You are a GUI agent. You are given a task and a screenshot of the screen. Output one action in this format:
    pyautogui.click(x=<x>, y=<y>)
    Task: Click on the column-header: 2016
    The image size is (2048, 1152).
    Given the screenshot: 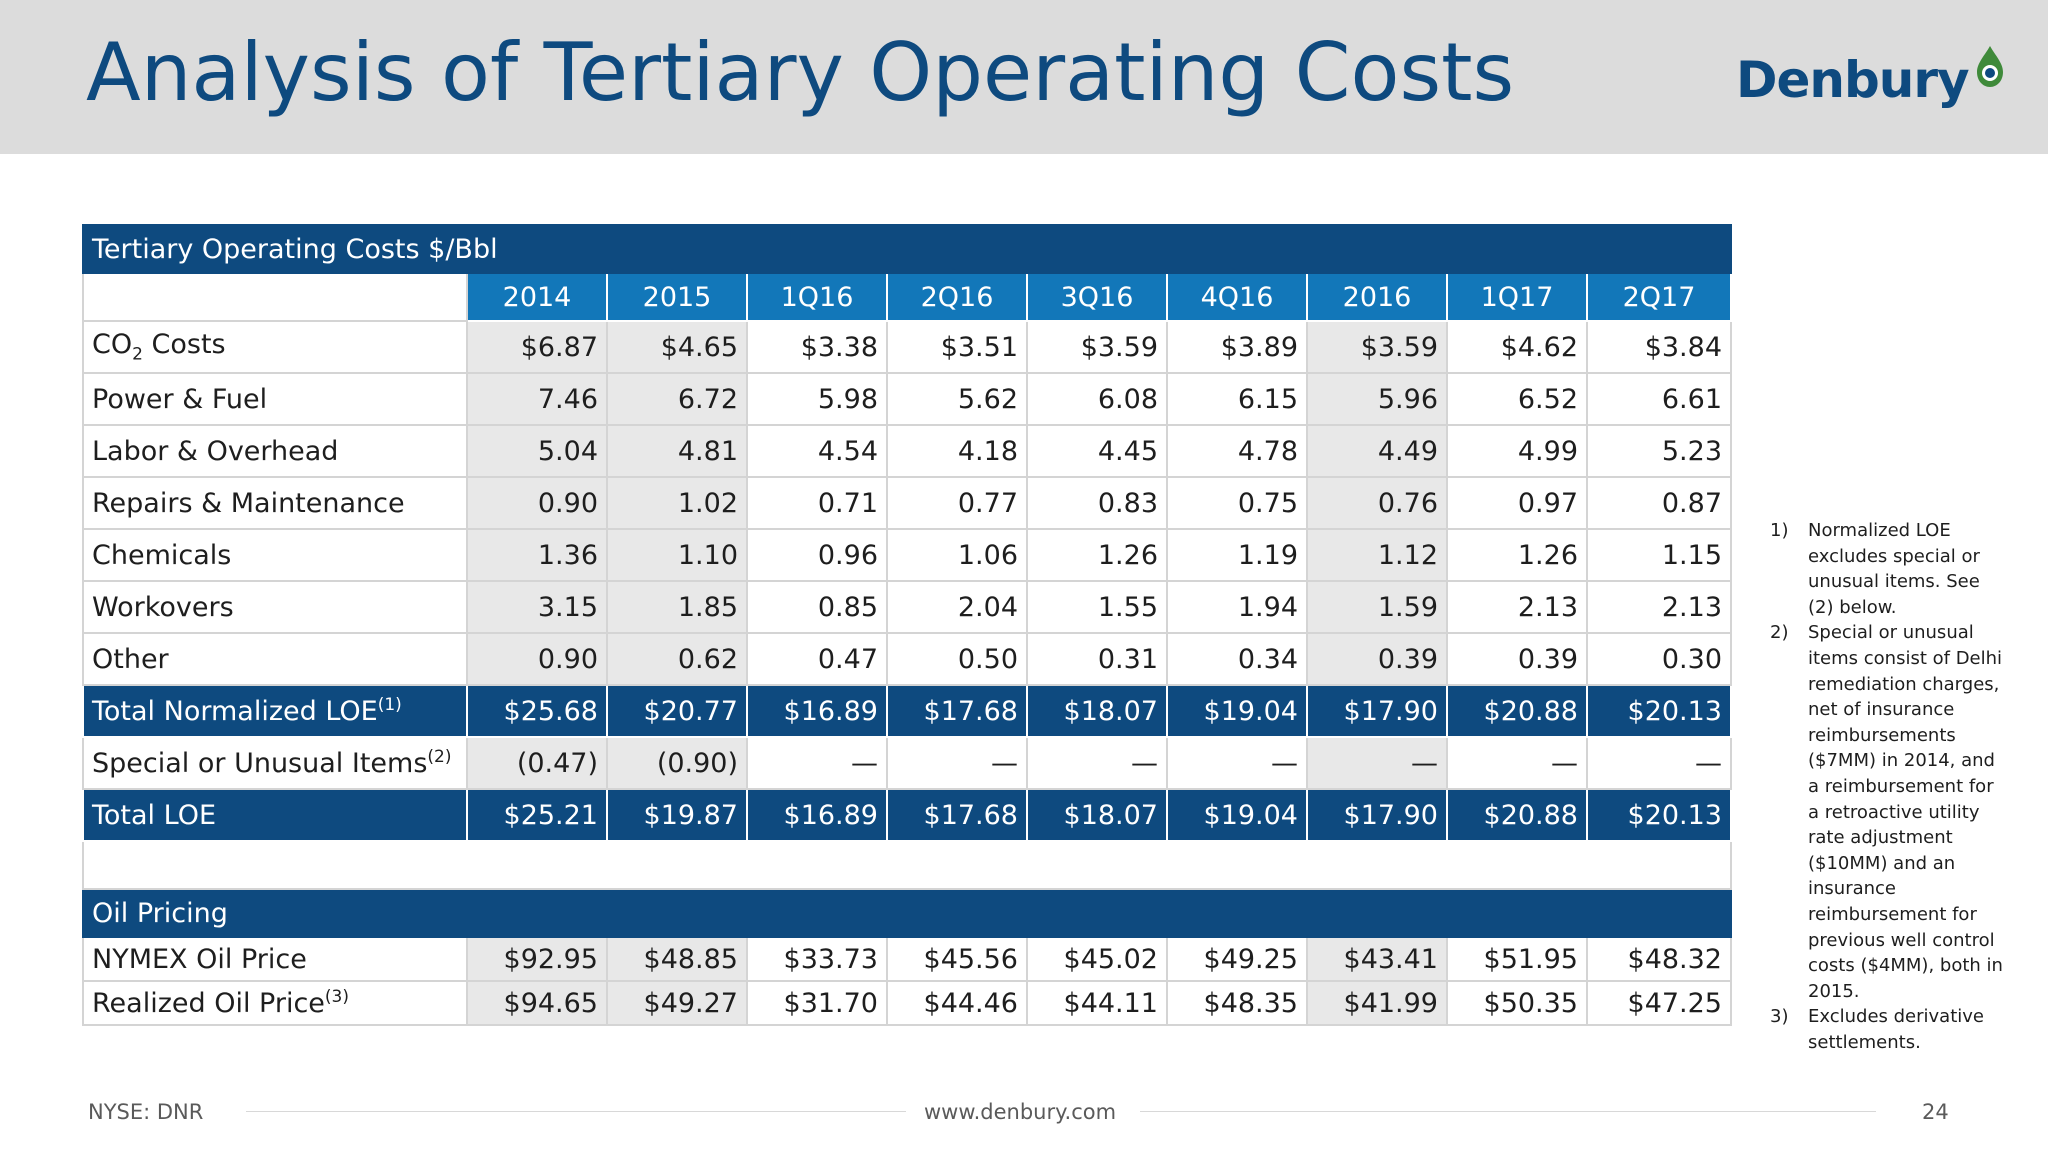 What is the action you would take?
    pyautogui.click(x=1377, y=297)
    